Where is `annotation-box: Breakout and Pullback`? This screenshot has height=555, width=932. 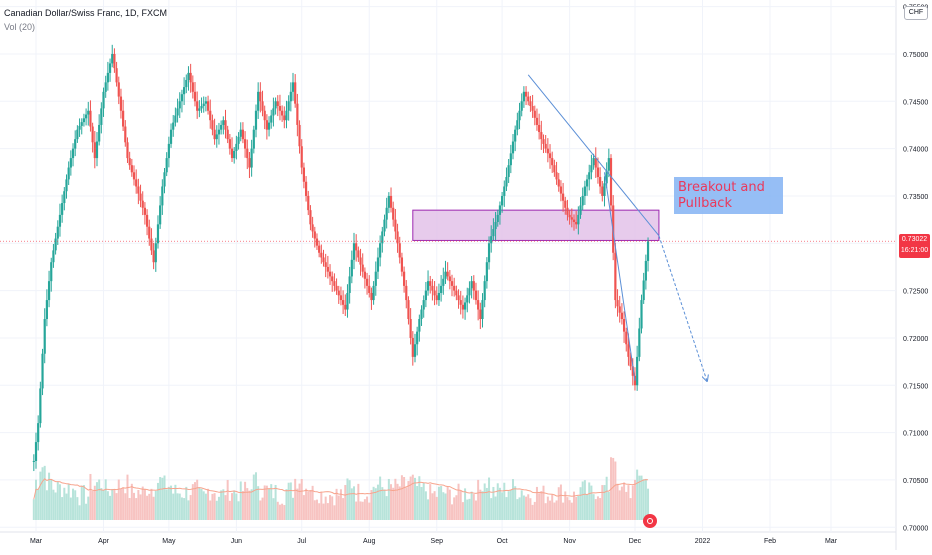
annotation-box: Breakout and Pullback is located at coordinates (728, 195).